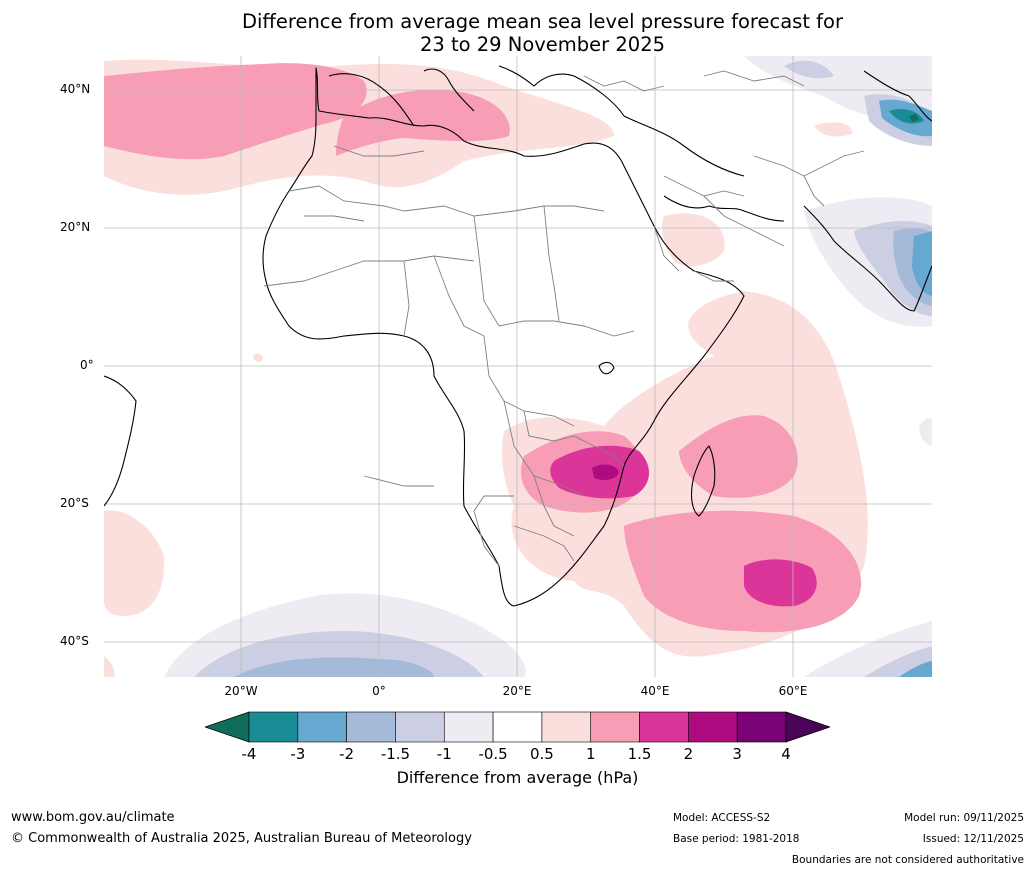 This screenshot has width=1035, height=873. Describe the element at coordinates (807, 727) in the screenshot. I see `colorbar-segment-above-max` at that location.